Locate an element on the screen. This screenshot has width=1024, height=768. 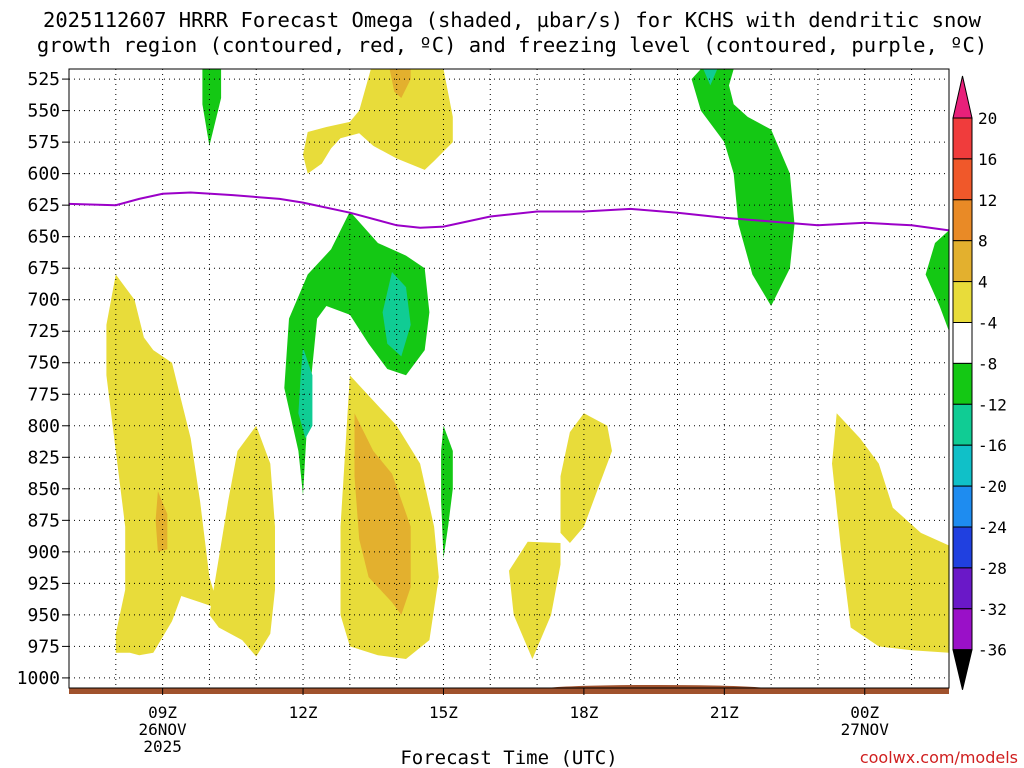
x-tick-label: 15Z is located at coordinates (443, 712).